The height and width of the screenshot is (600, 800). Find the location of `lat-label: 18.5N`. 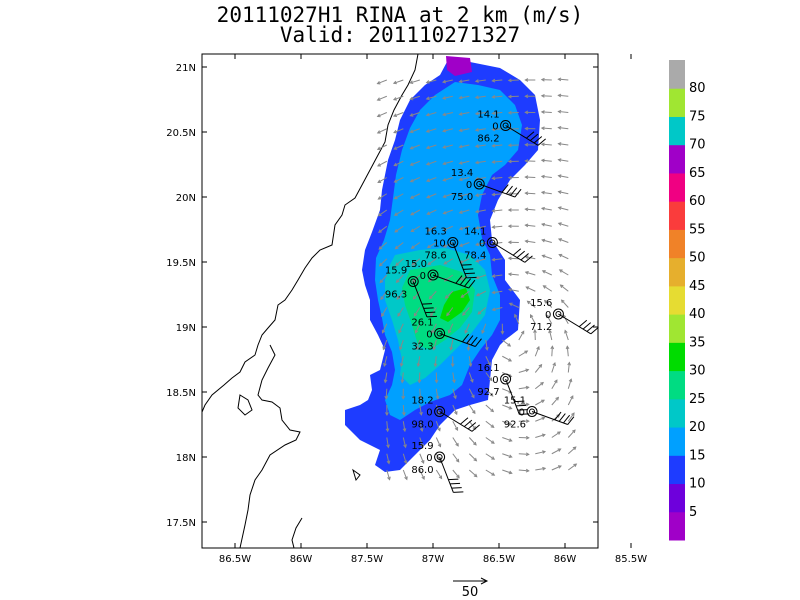

lat-label: 18.5N is located at coordinates (181, 393).